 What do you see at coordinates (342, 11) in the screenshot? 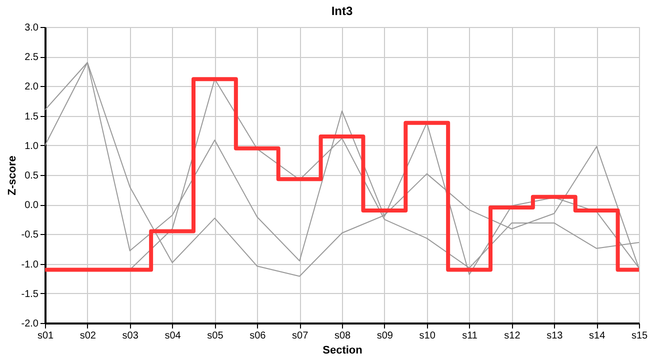
I see `chart-title: Int3` at bounding box center [342, 11].